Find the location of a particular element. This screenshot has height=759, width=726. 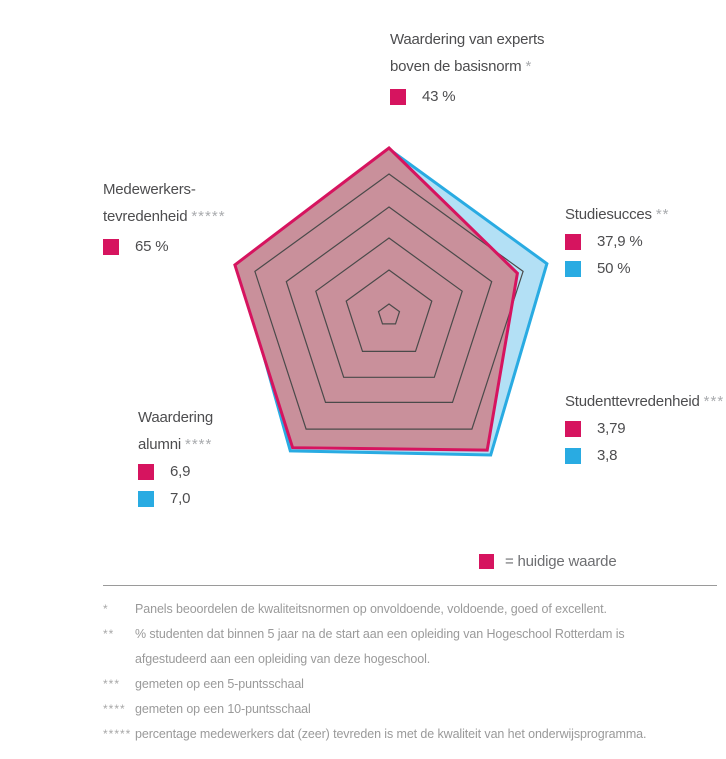

current-value-row: 65 % is located at coordinates (164, 246).